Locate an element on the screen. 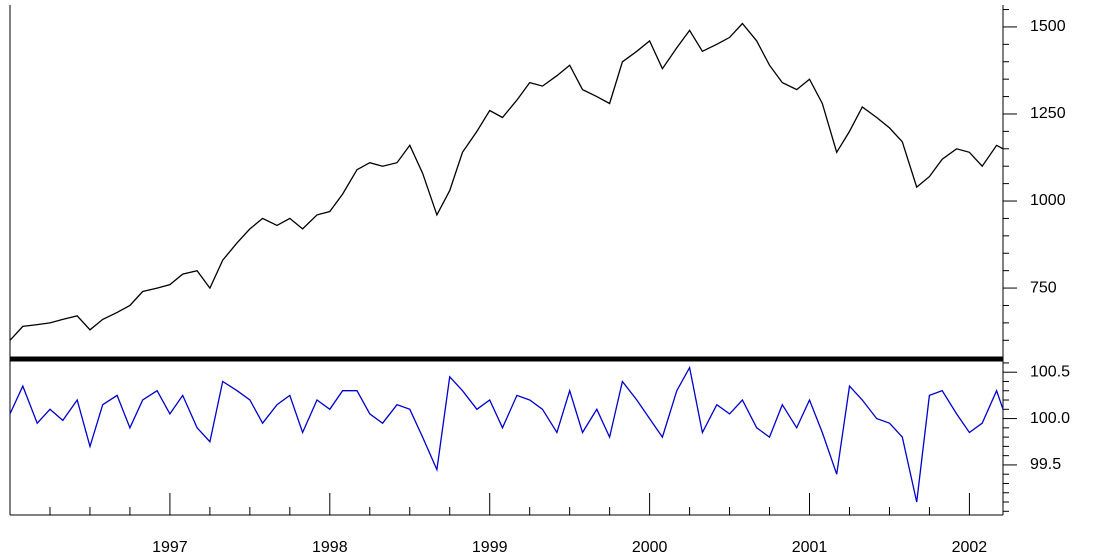  x-tick-label: 1997 is located at coordinates (170, 547).